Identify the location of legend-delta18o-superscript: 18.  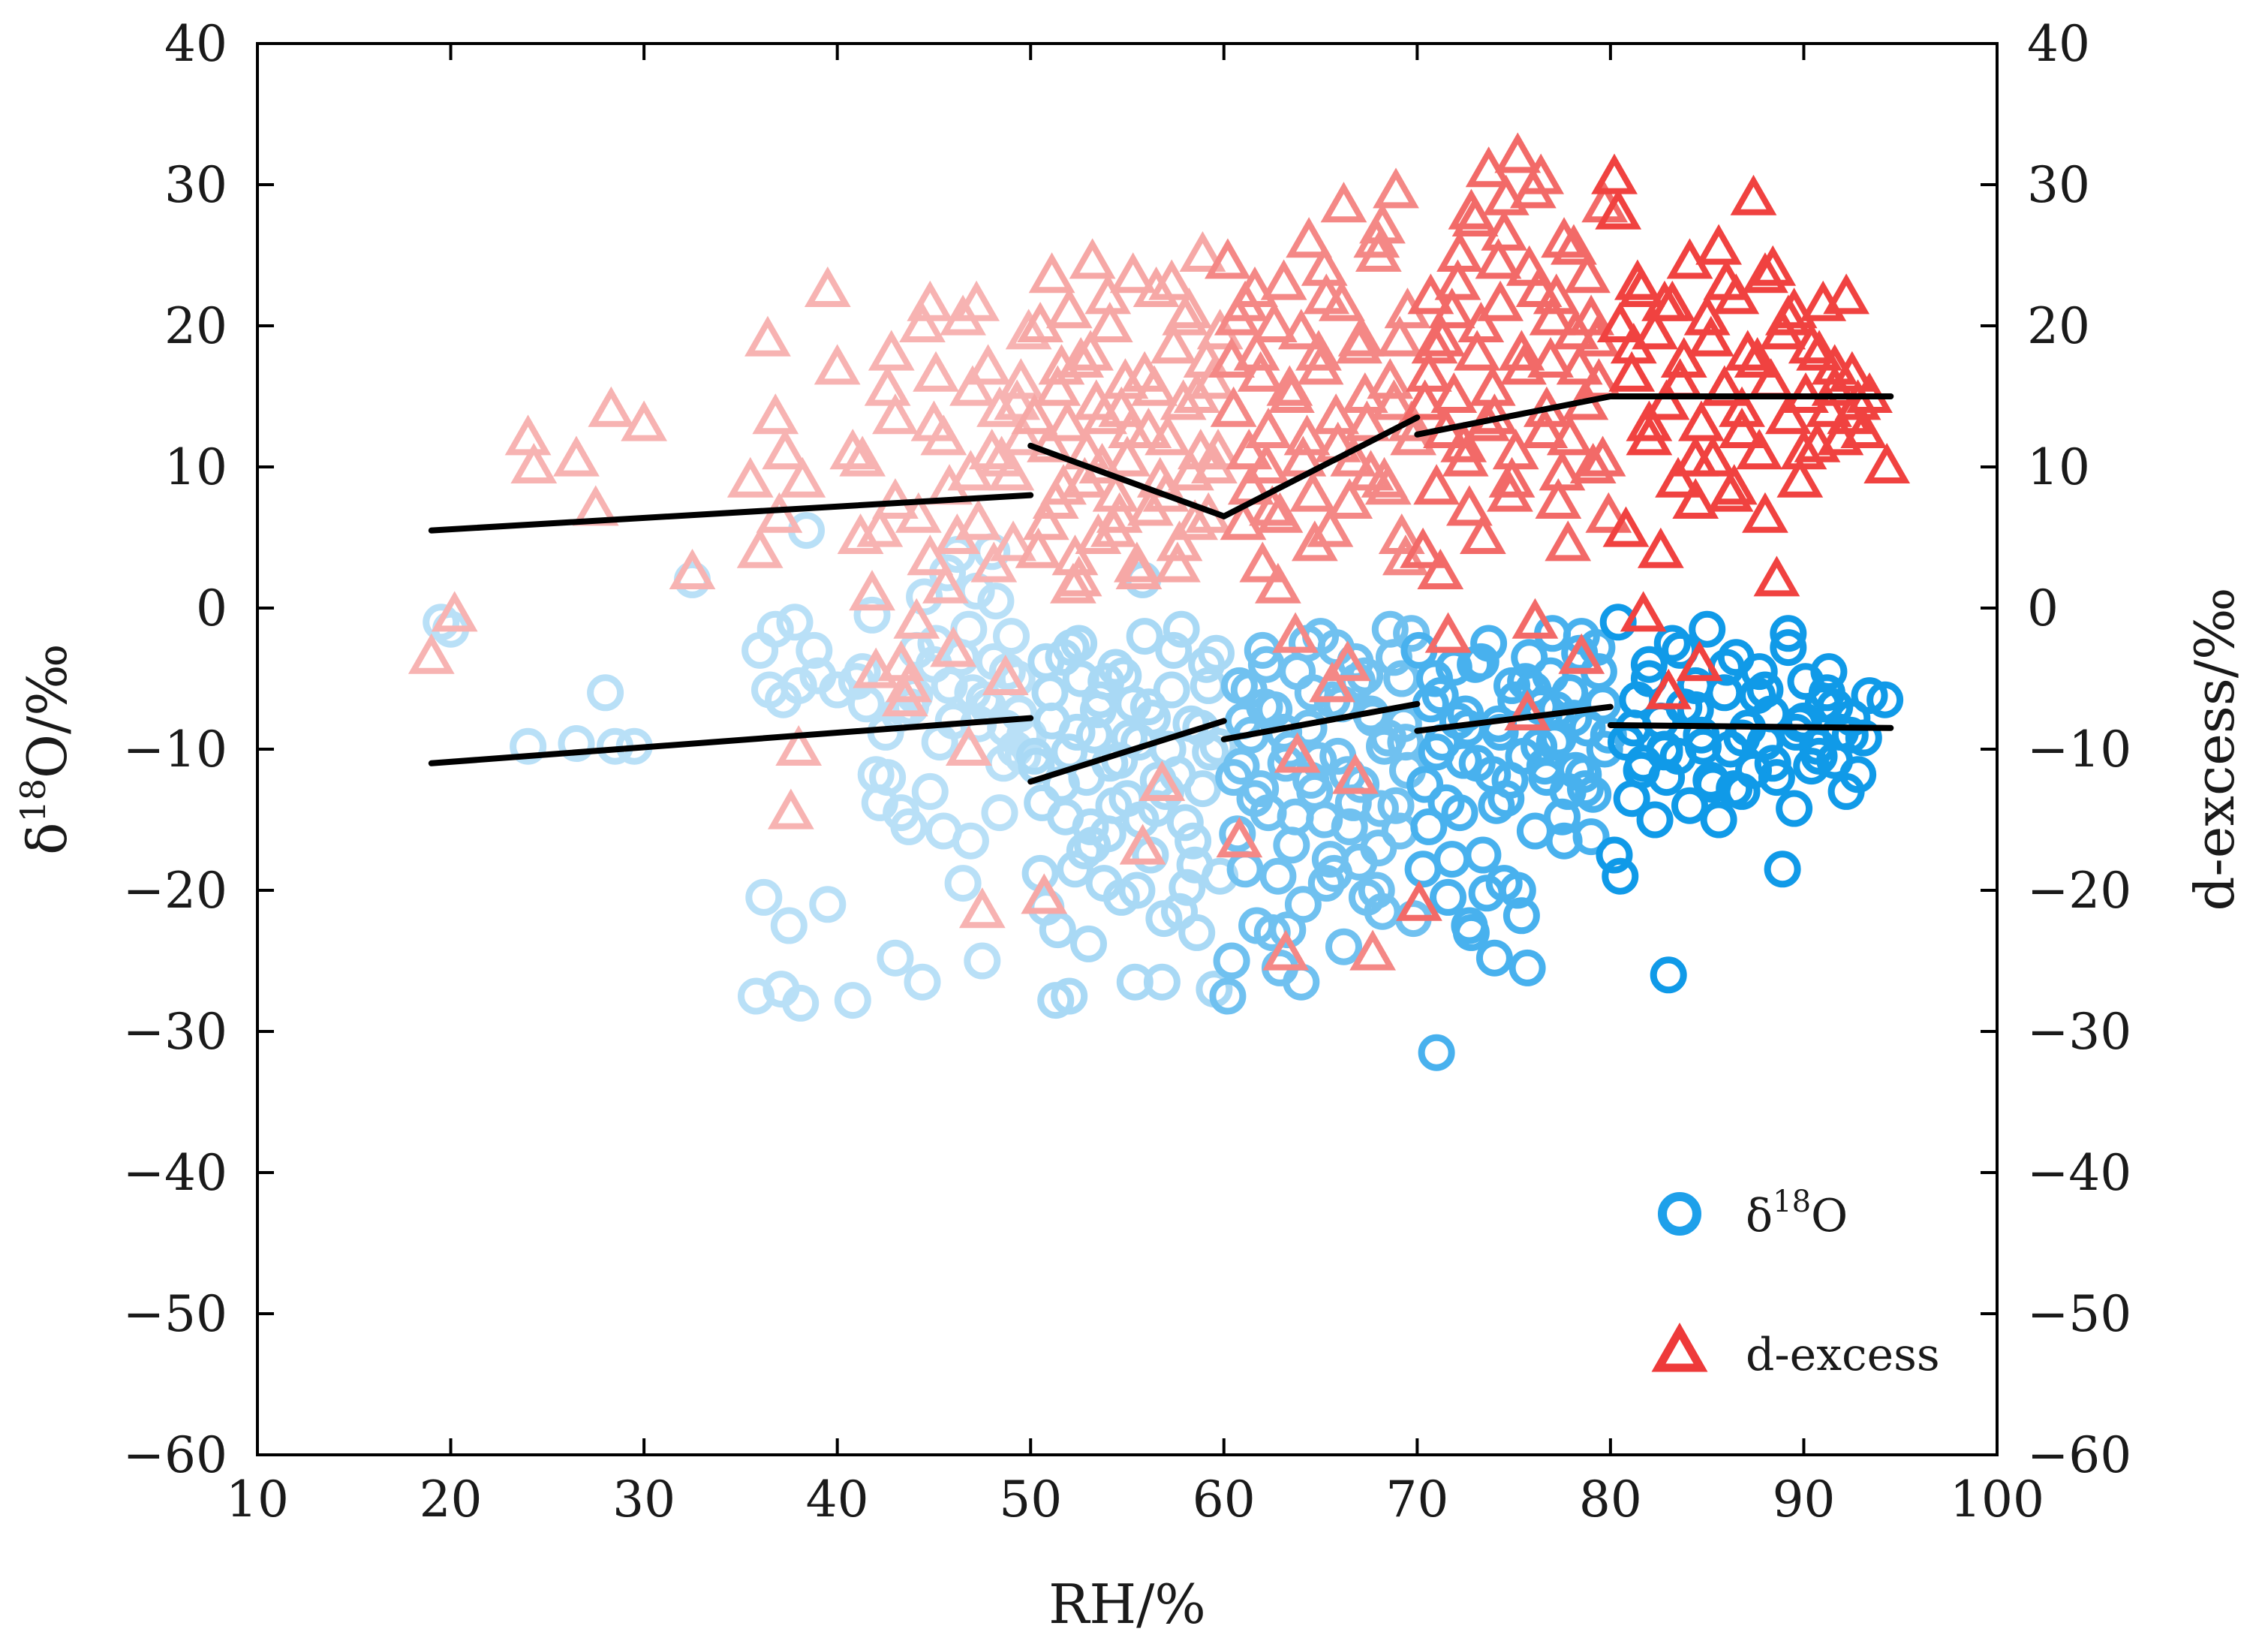
(1792, 1202).